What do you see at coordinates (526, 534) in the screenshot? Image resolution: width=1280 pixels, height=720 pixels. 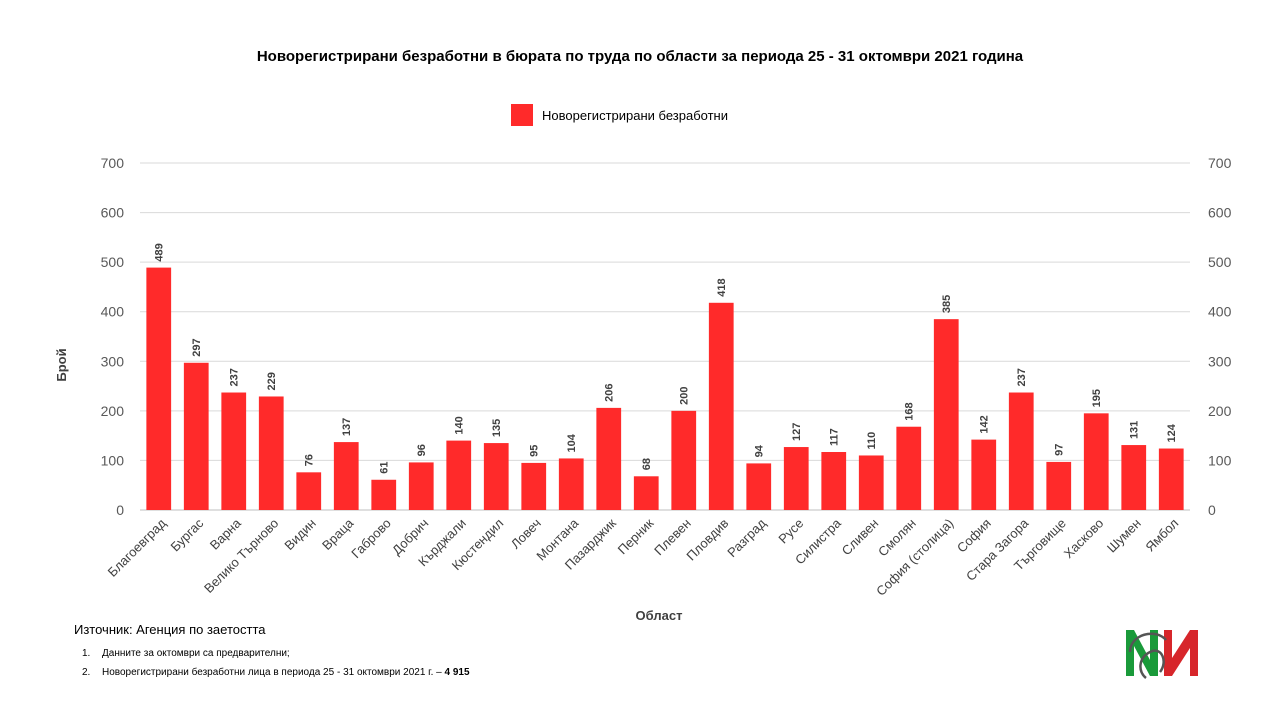 I see `x-tick-label: Ловеч` at bounding box center [526, 534].